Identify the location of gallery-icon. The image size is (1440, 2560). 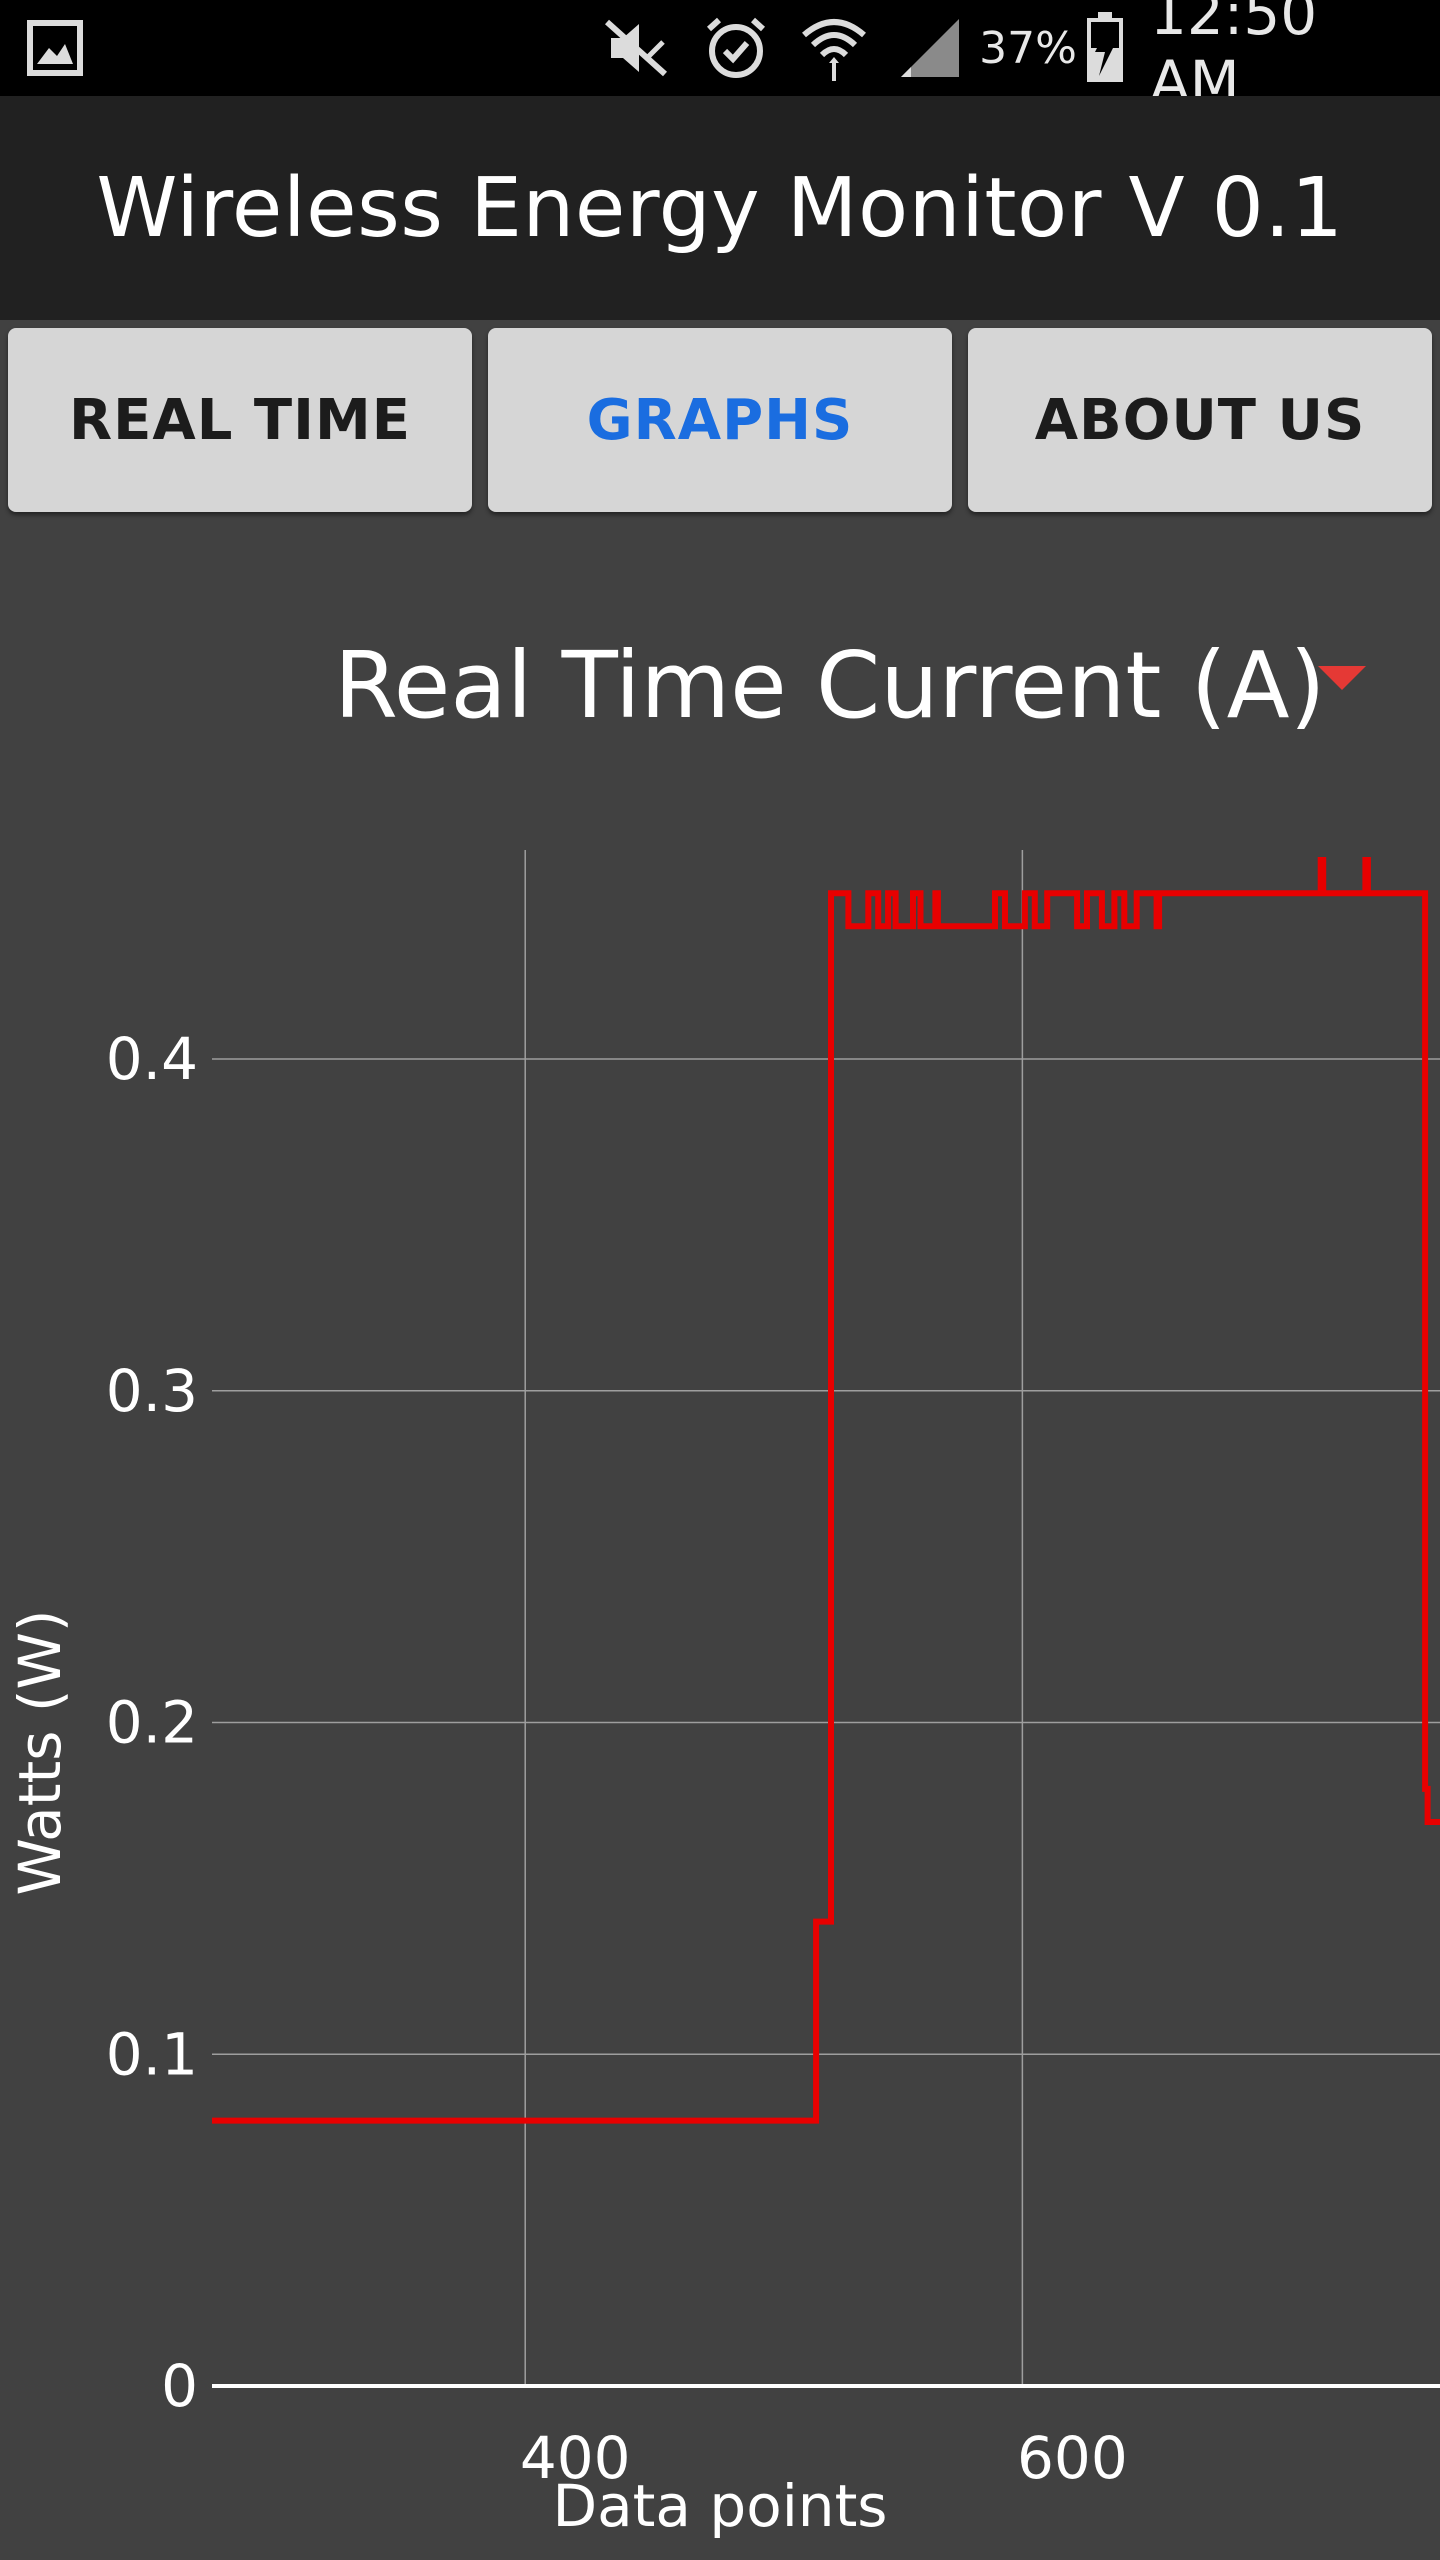
(55, 48).